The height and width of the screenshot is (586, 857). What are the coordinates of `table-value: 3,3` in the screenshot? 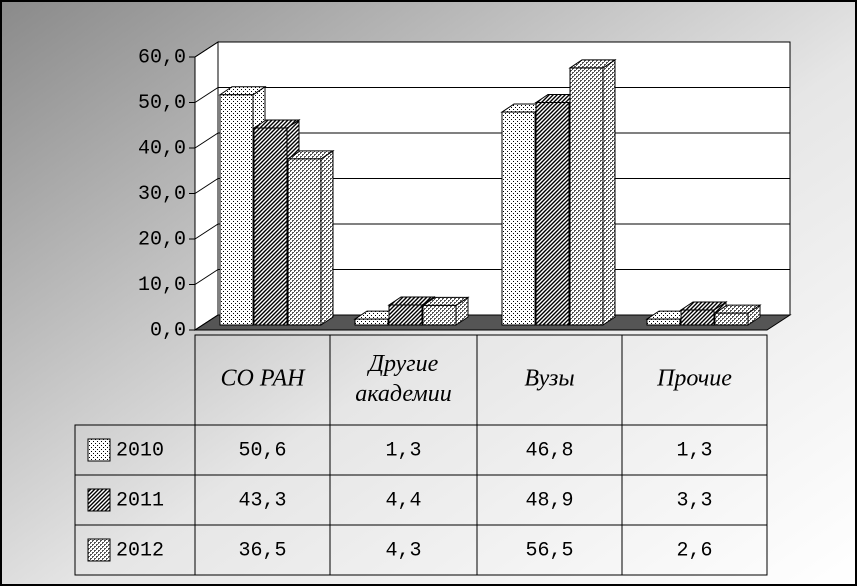 It's located at (694, 500).